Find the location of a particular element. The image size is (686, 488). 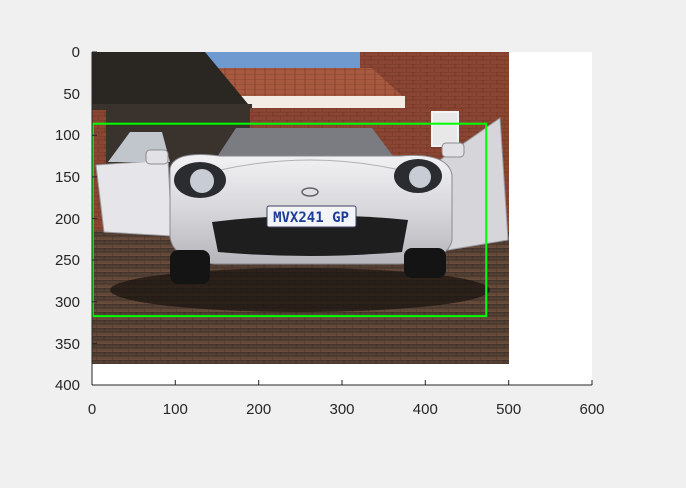

x-tick-label: 400 is located at coordinates (425, 409).